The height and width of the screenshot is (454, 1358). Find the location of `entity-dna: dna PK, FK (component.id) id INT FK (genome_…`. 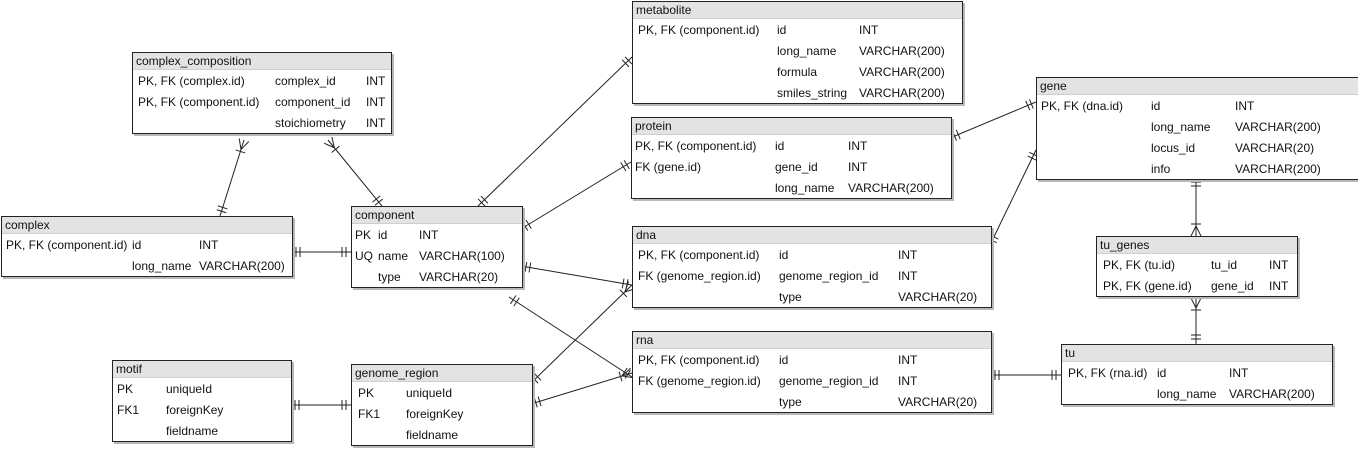

entity-dna: dna PK, FK (component.id) id INT FK (genome_… is located at coordinates (812, 267).